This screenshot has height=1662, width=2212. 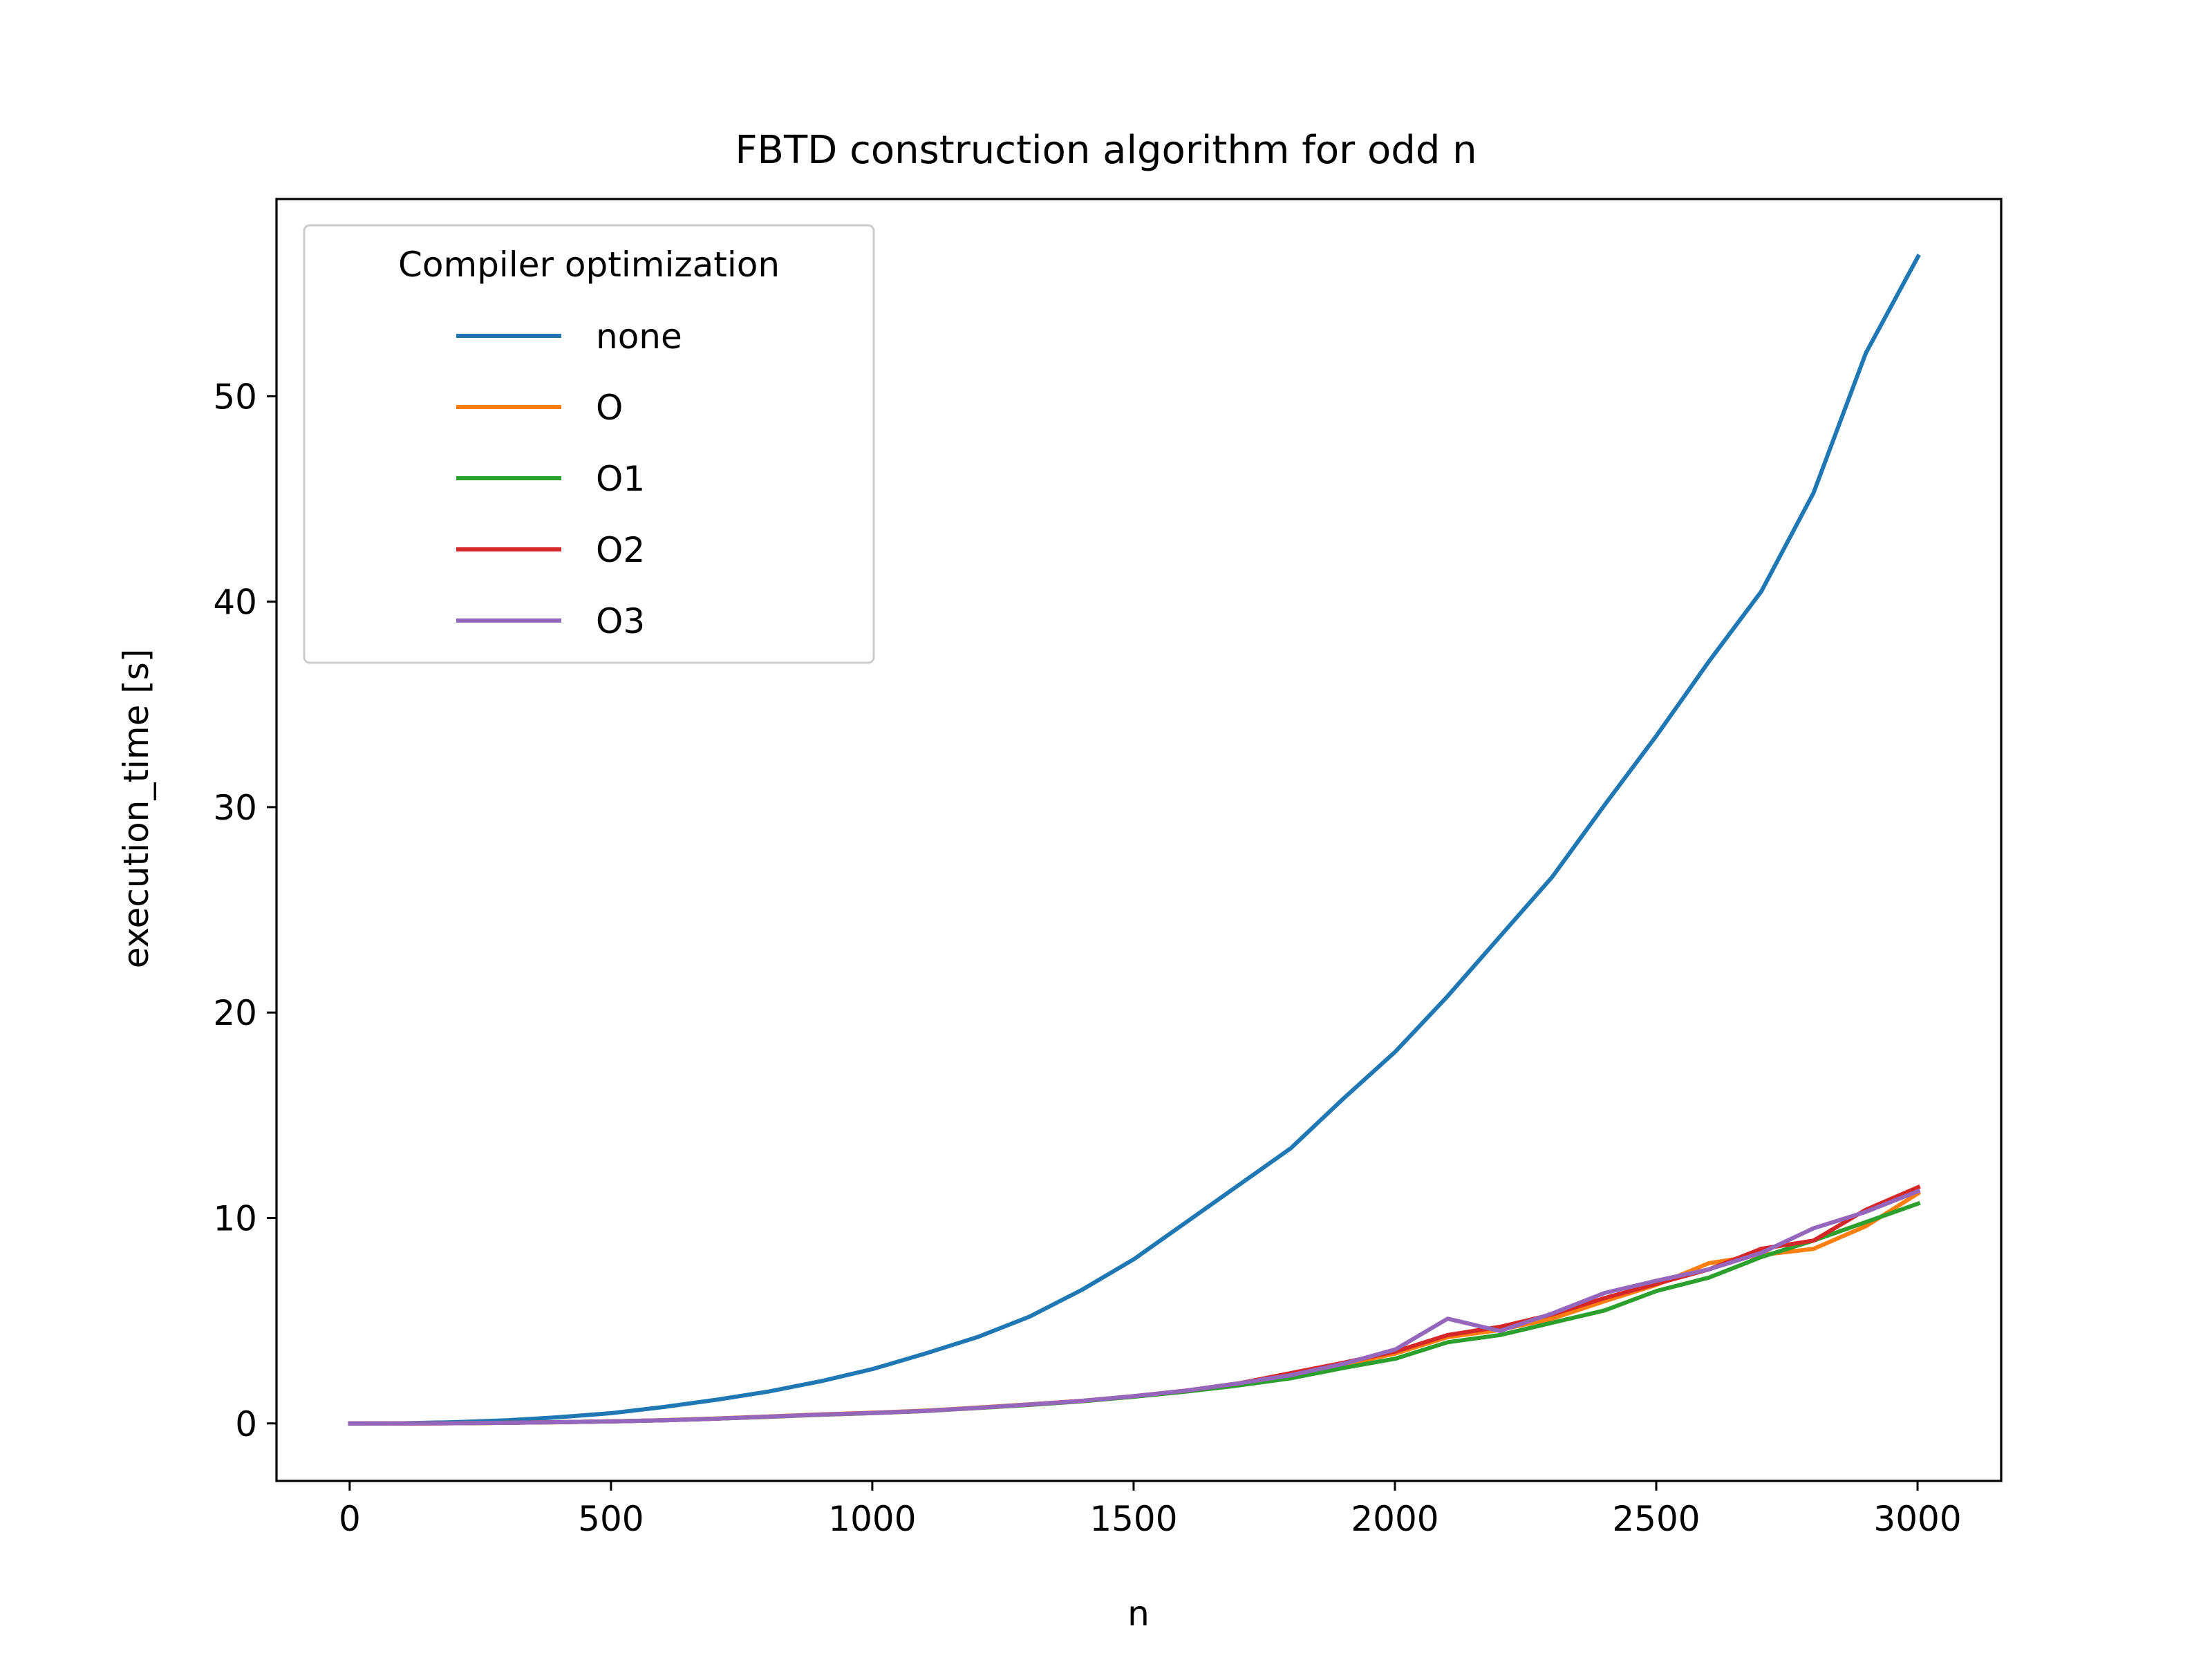 I want to click on legend-label-o: O, so click(x=609, y=408).